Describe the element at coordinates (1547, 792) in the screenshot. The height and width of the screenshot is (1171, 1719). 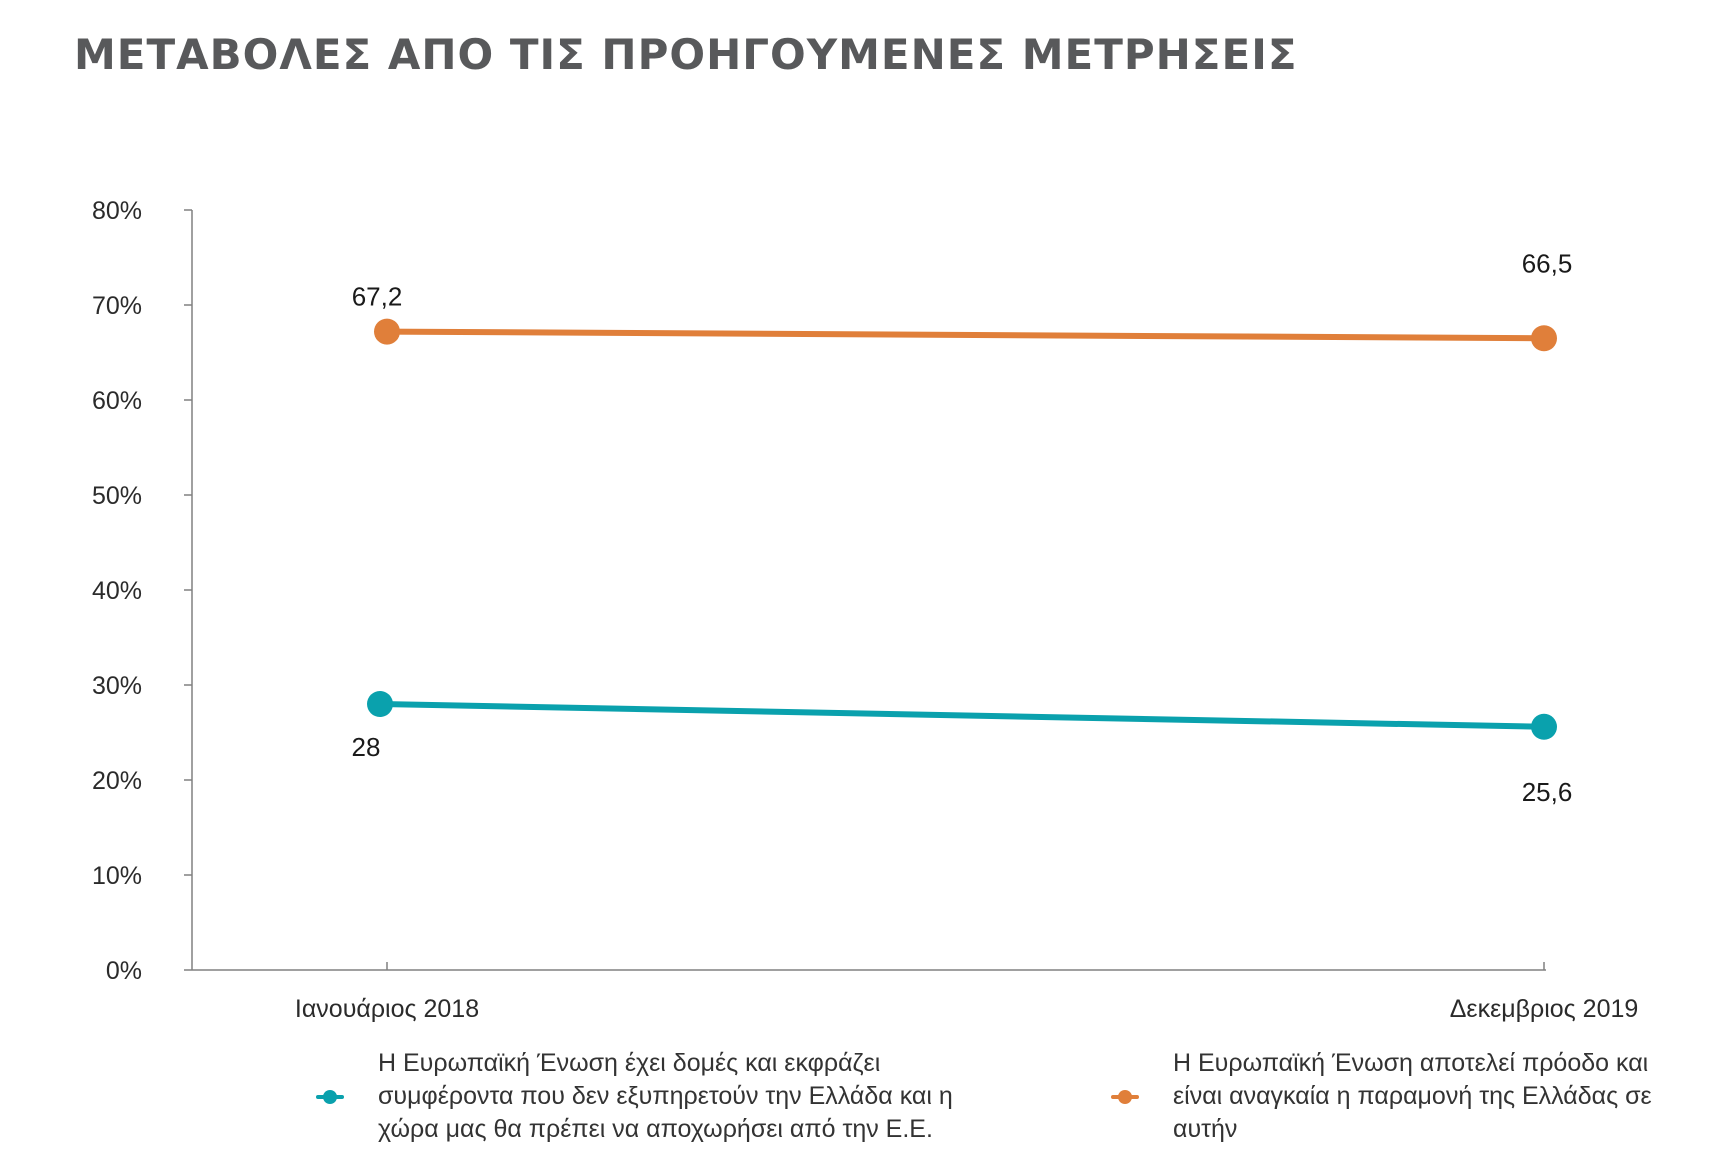
I see `data-label: 25,6` at that location.